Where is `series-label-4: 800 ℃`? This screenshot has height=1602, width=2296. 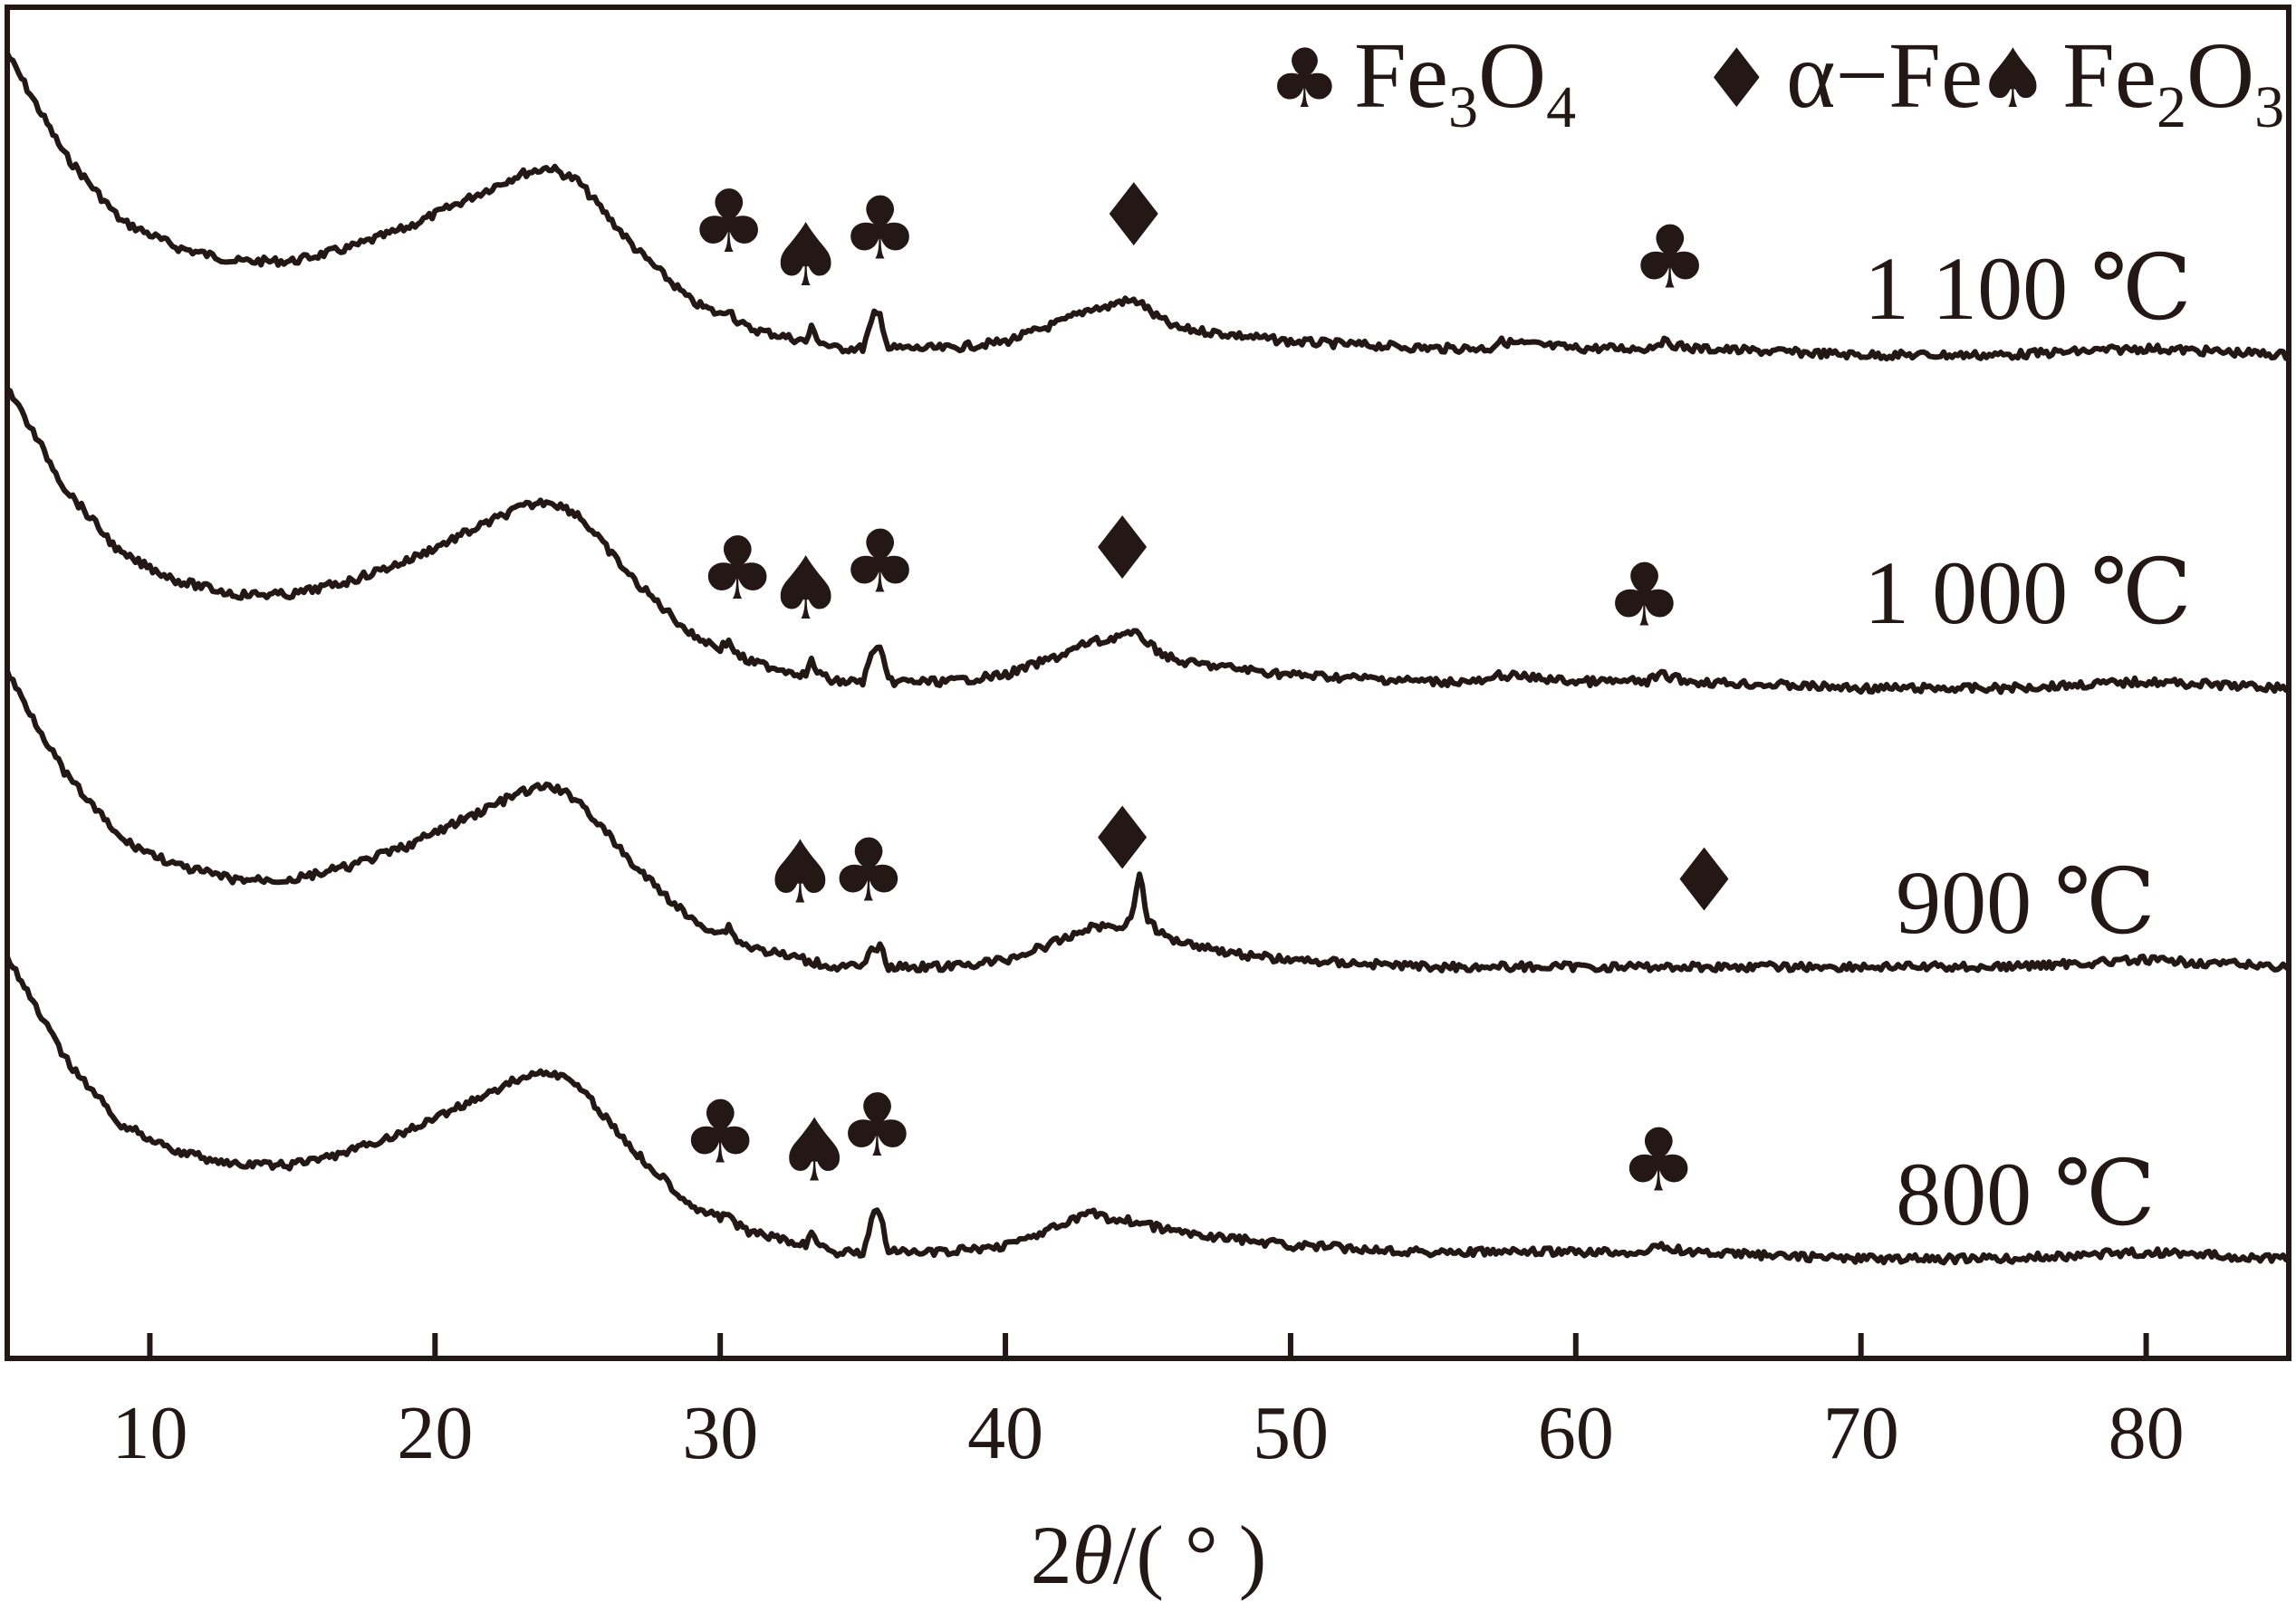 series-label-4: 800 ℃ is located at coordinates (2026, 1194).